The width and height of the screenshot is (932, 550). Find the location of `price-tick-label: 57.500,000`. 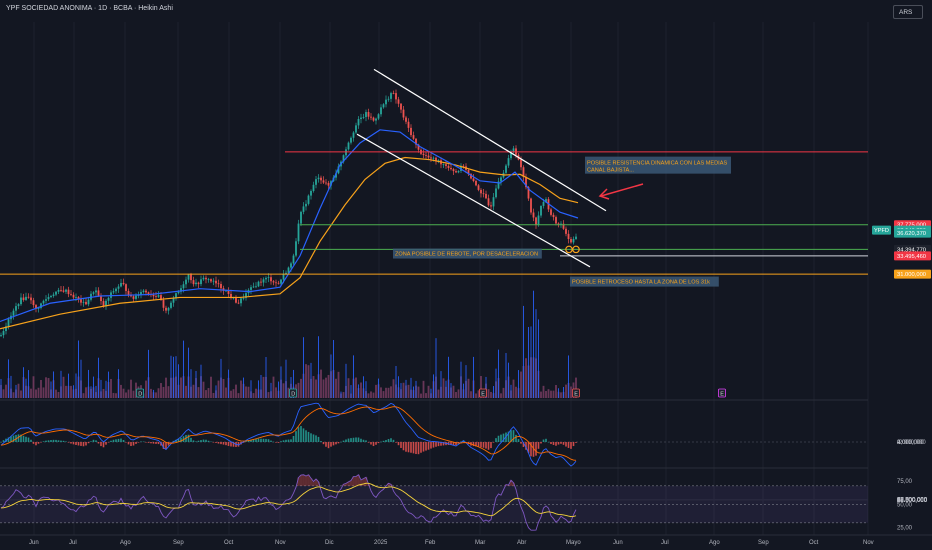

price-tick-label: 57.500,000 is located at coordinates (912, 501).